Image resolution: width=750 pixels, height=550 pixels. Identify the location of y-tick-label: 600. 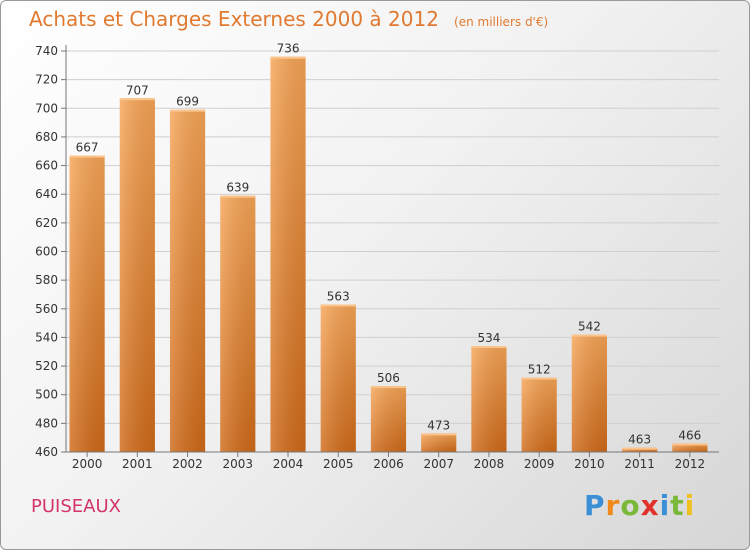
(46, 252).